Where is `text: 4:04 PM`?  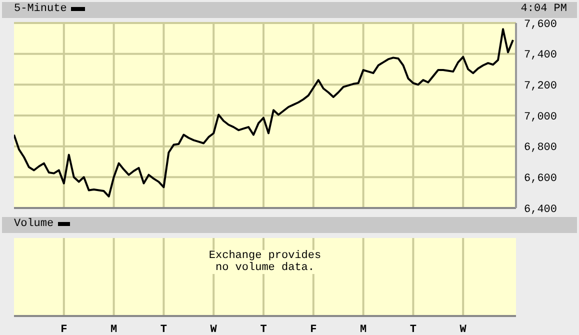 text: 4:04 PM is located at coordinates (543, 9).